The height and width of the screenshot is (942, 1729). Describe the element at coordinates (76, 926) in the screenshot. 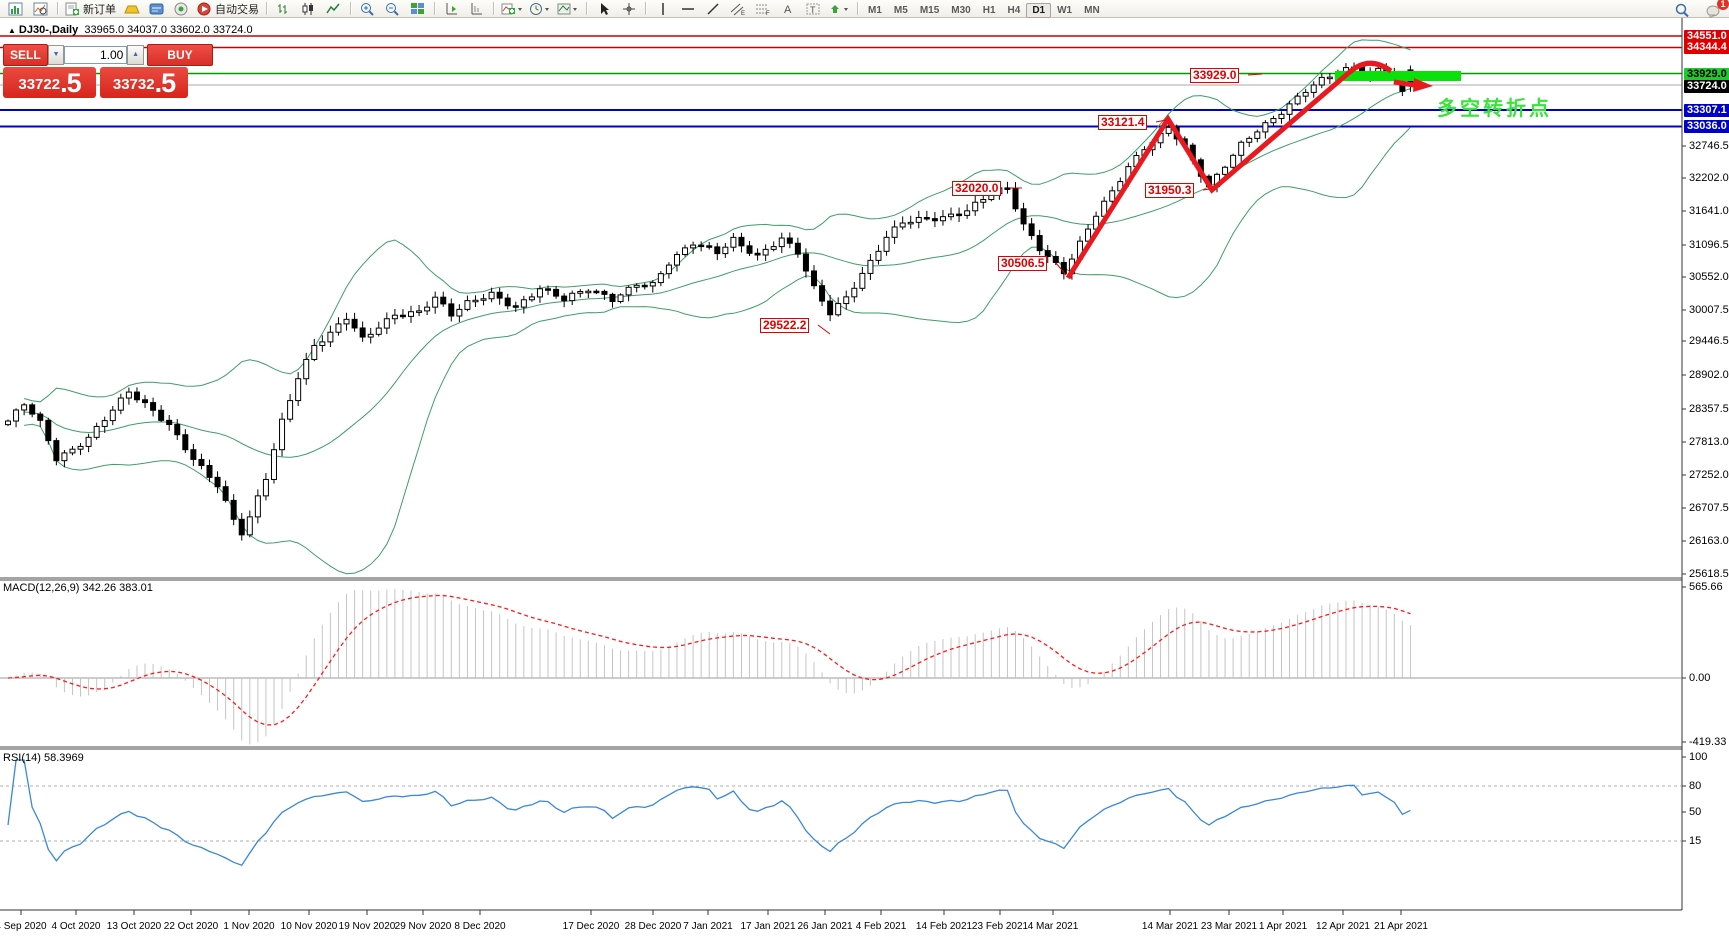

I see `date-axis-label: 4 Oct 2020` at that location.